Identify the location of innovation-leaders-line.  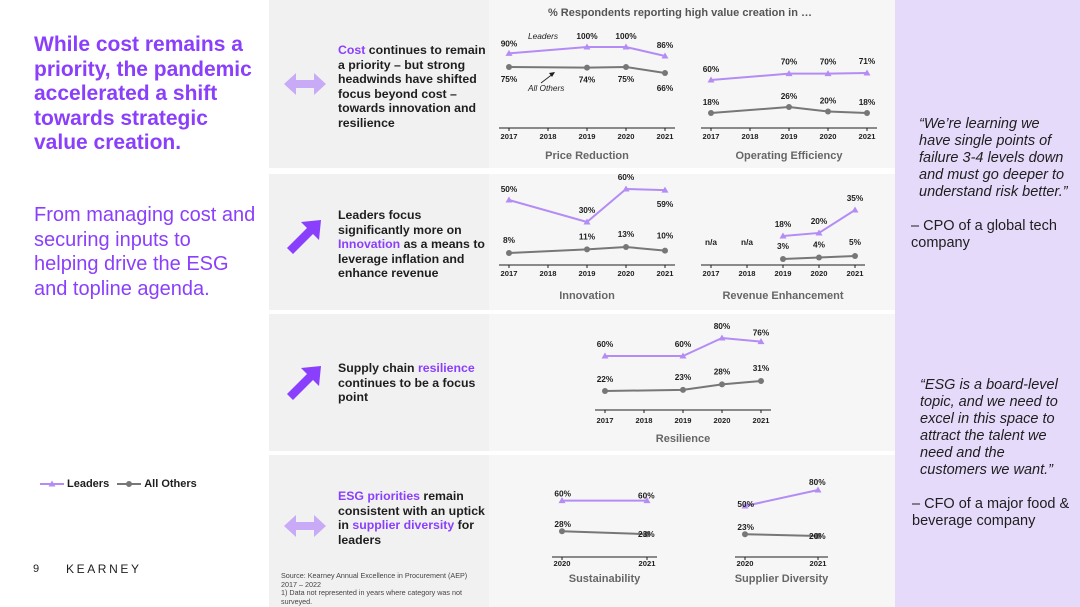
(587, 205).